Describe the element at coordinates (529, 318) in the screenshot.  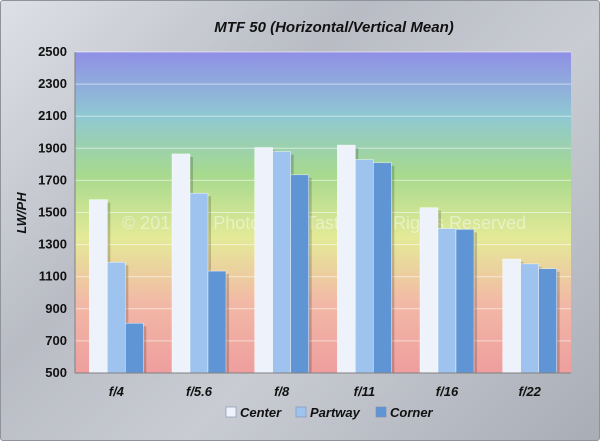
I see `bar-partway-f22` at that location.